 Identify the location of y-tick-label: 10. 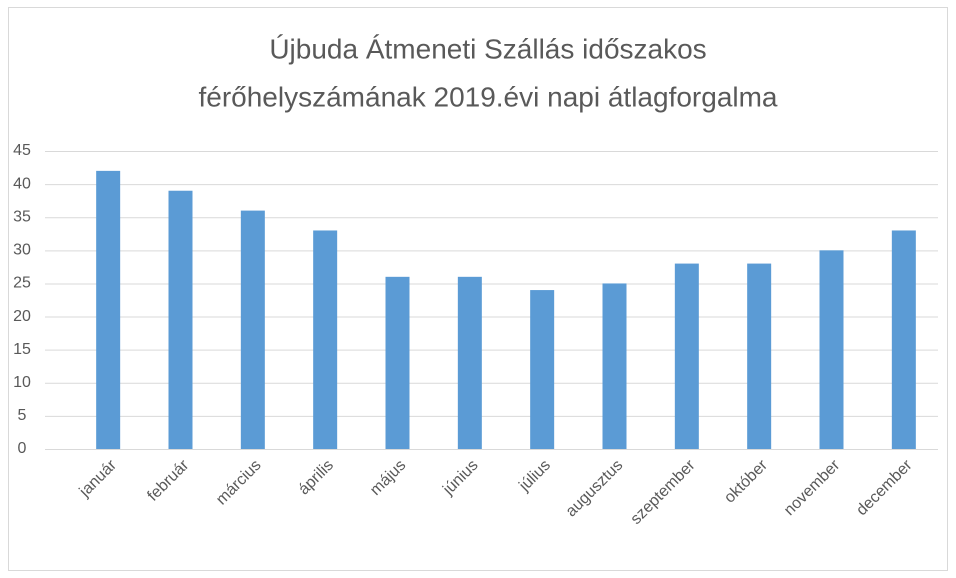
(22, 382).